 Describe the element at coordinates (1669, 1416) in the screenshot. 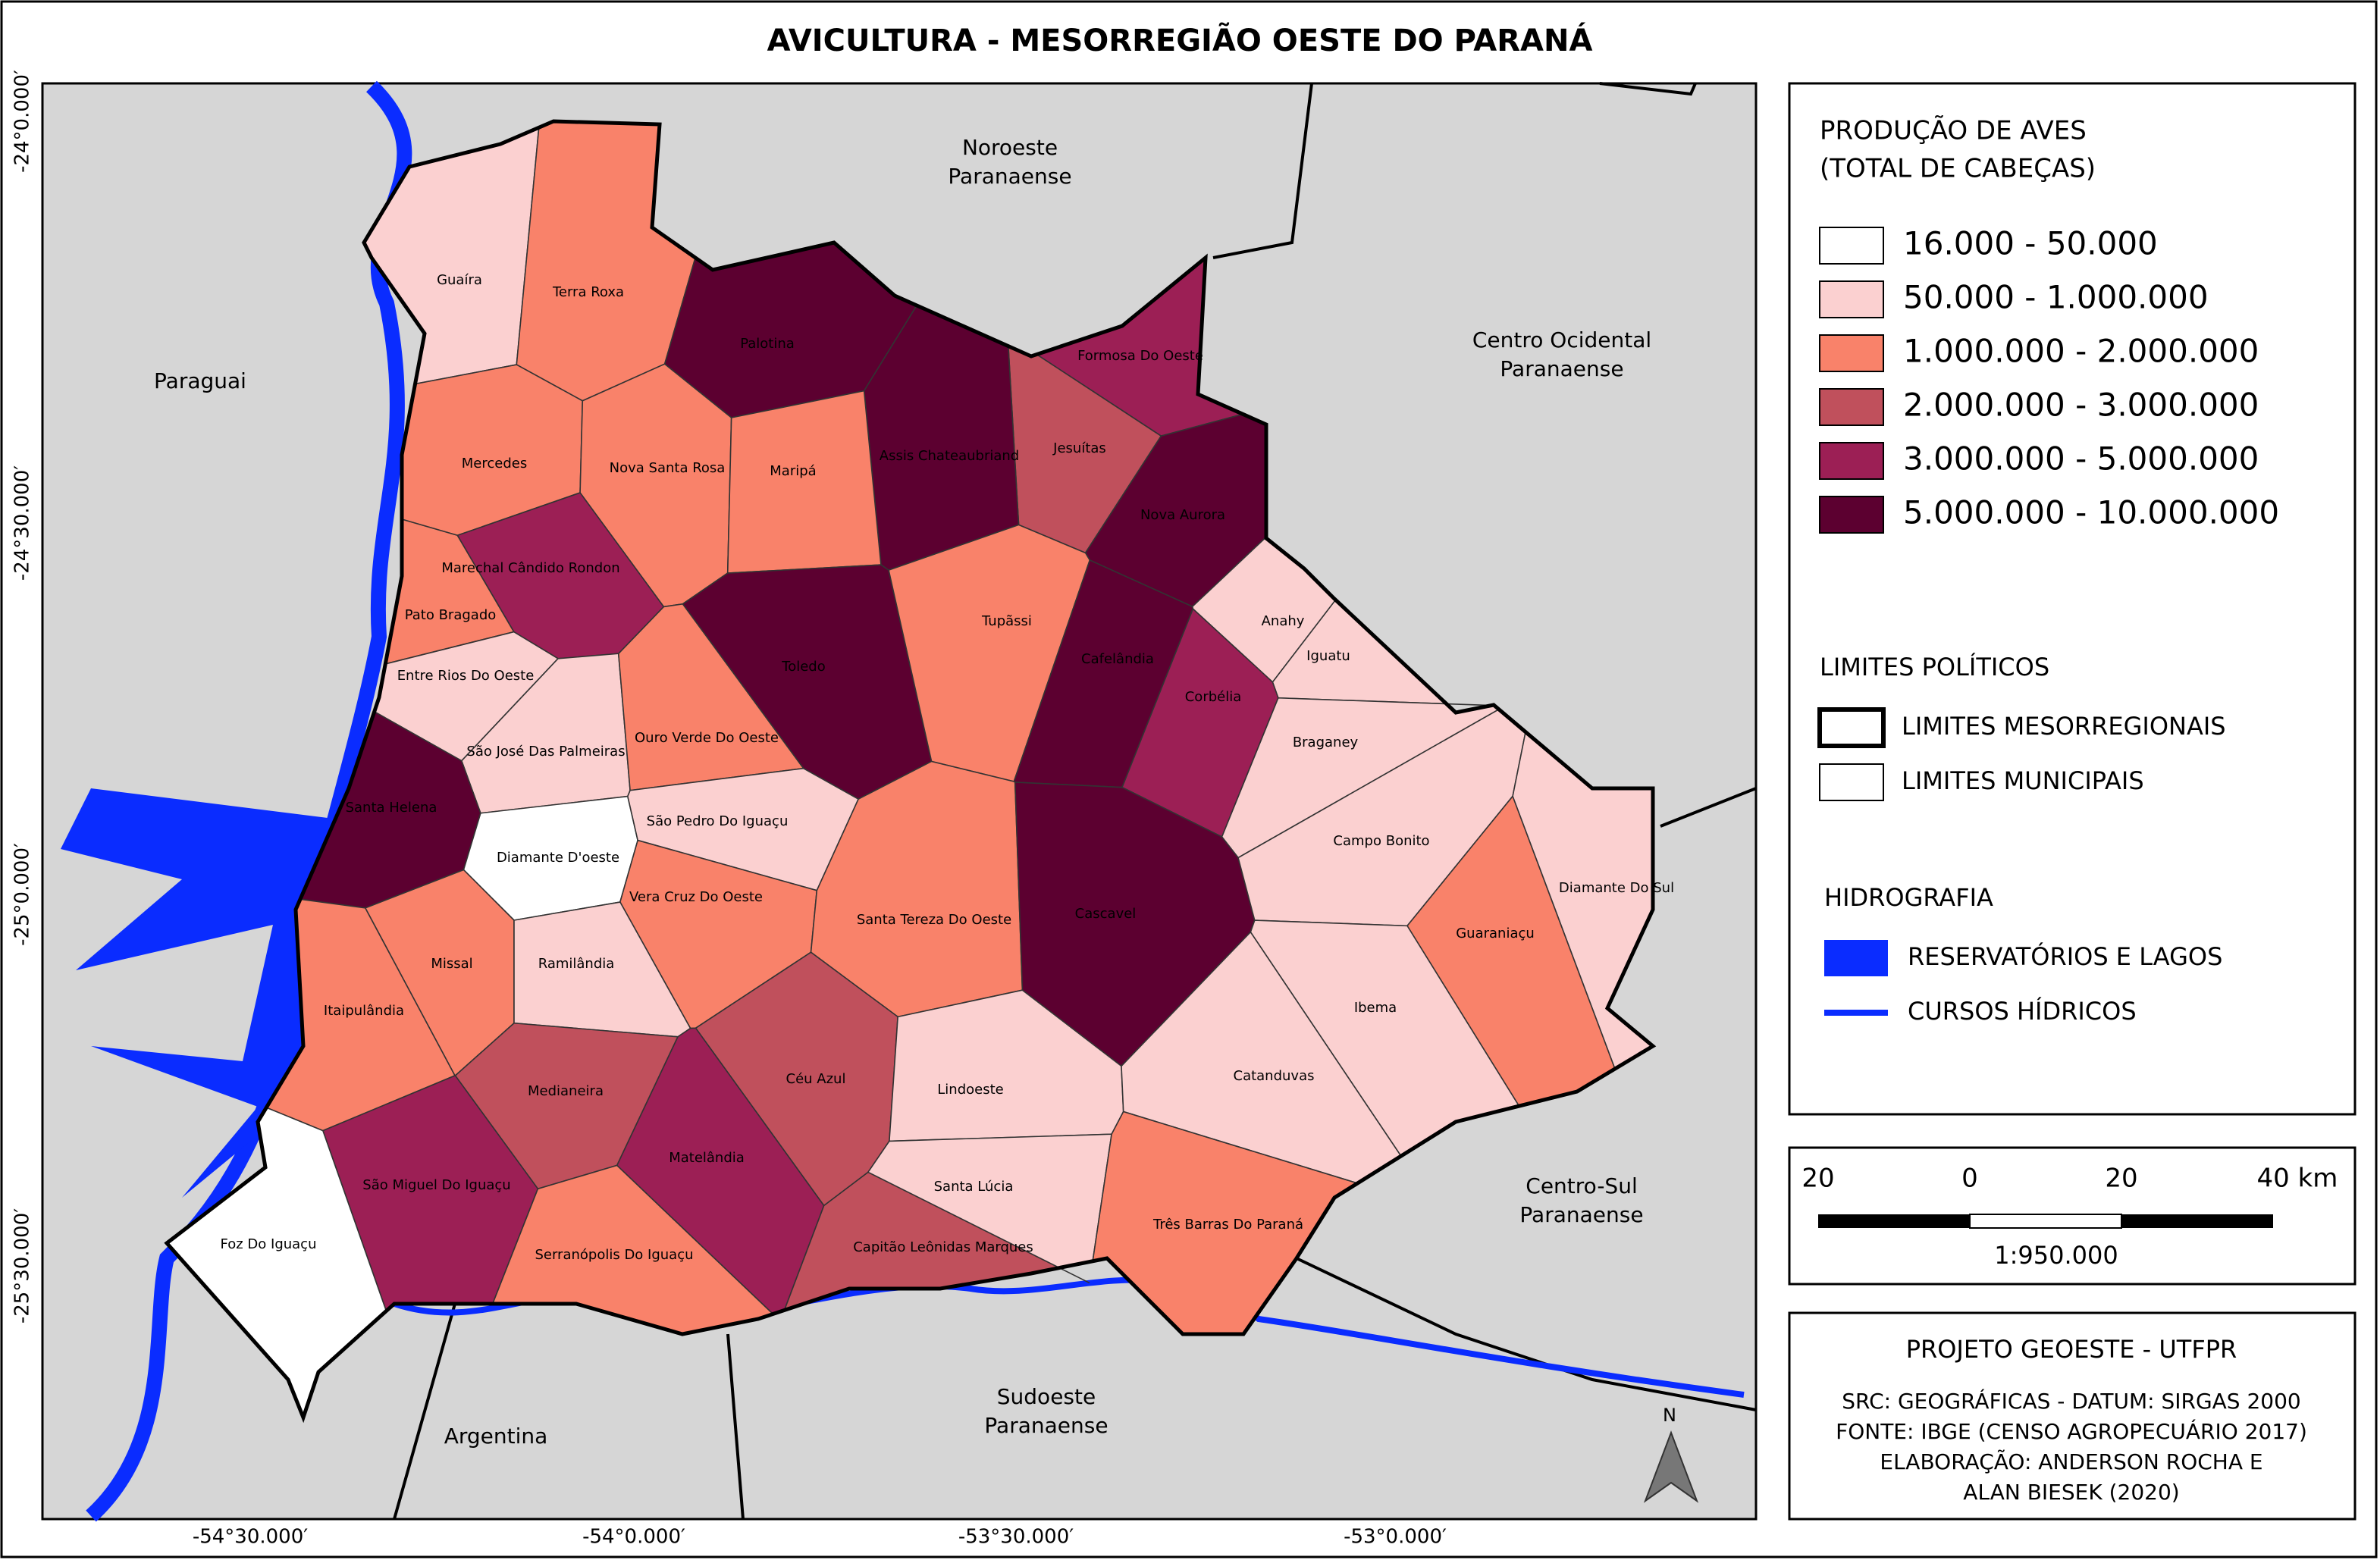

I see `north-label: N` at that location.